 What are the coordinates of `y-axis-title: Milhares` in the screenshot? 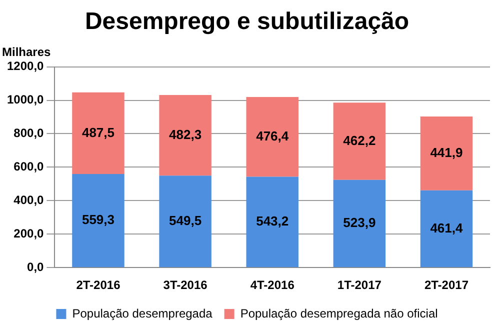 It's located at (27, 52).